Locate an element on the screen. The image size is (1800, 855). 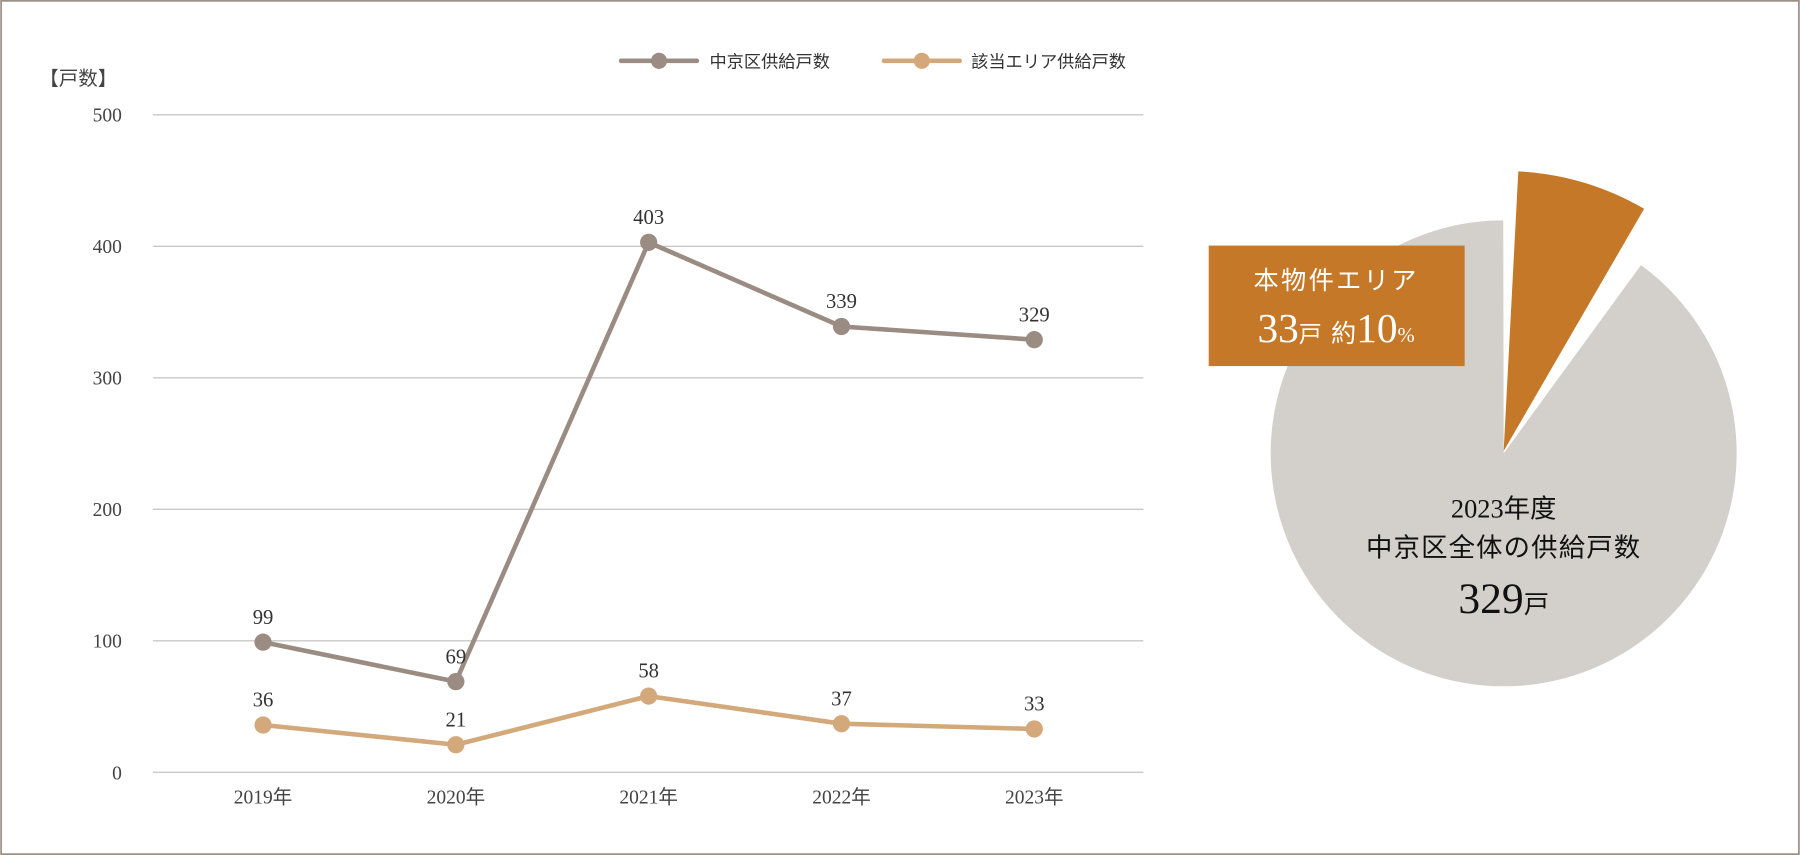
y-axis-ticks: 0 100 200 300 400 500 is located at coordinates (107, 445).